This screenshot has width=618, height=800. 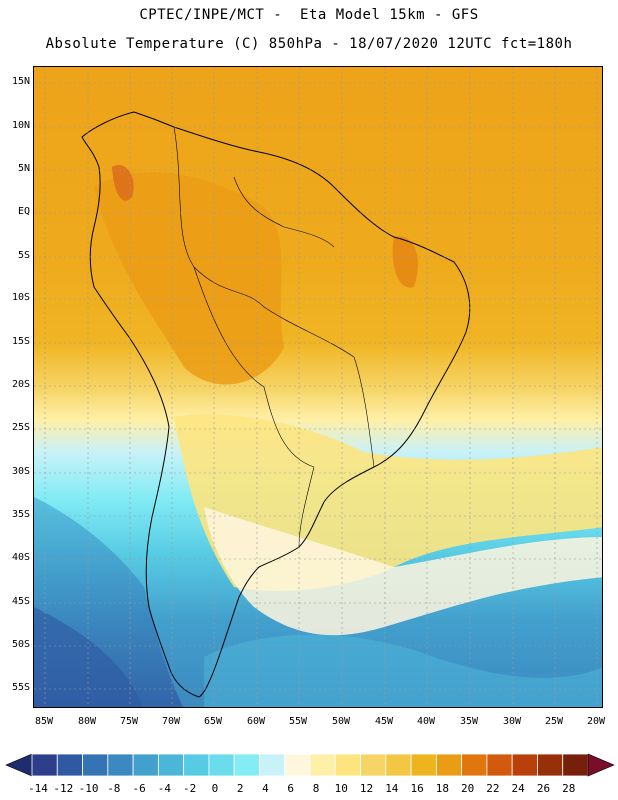 What do you see at coordinates (20, 471) in the screenshot?
I see `latitude-label: 30S` at bounding box center [20, 471].